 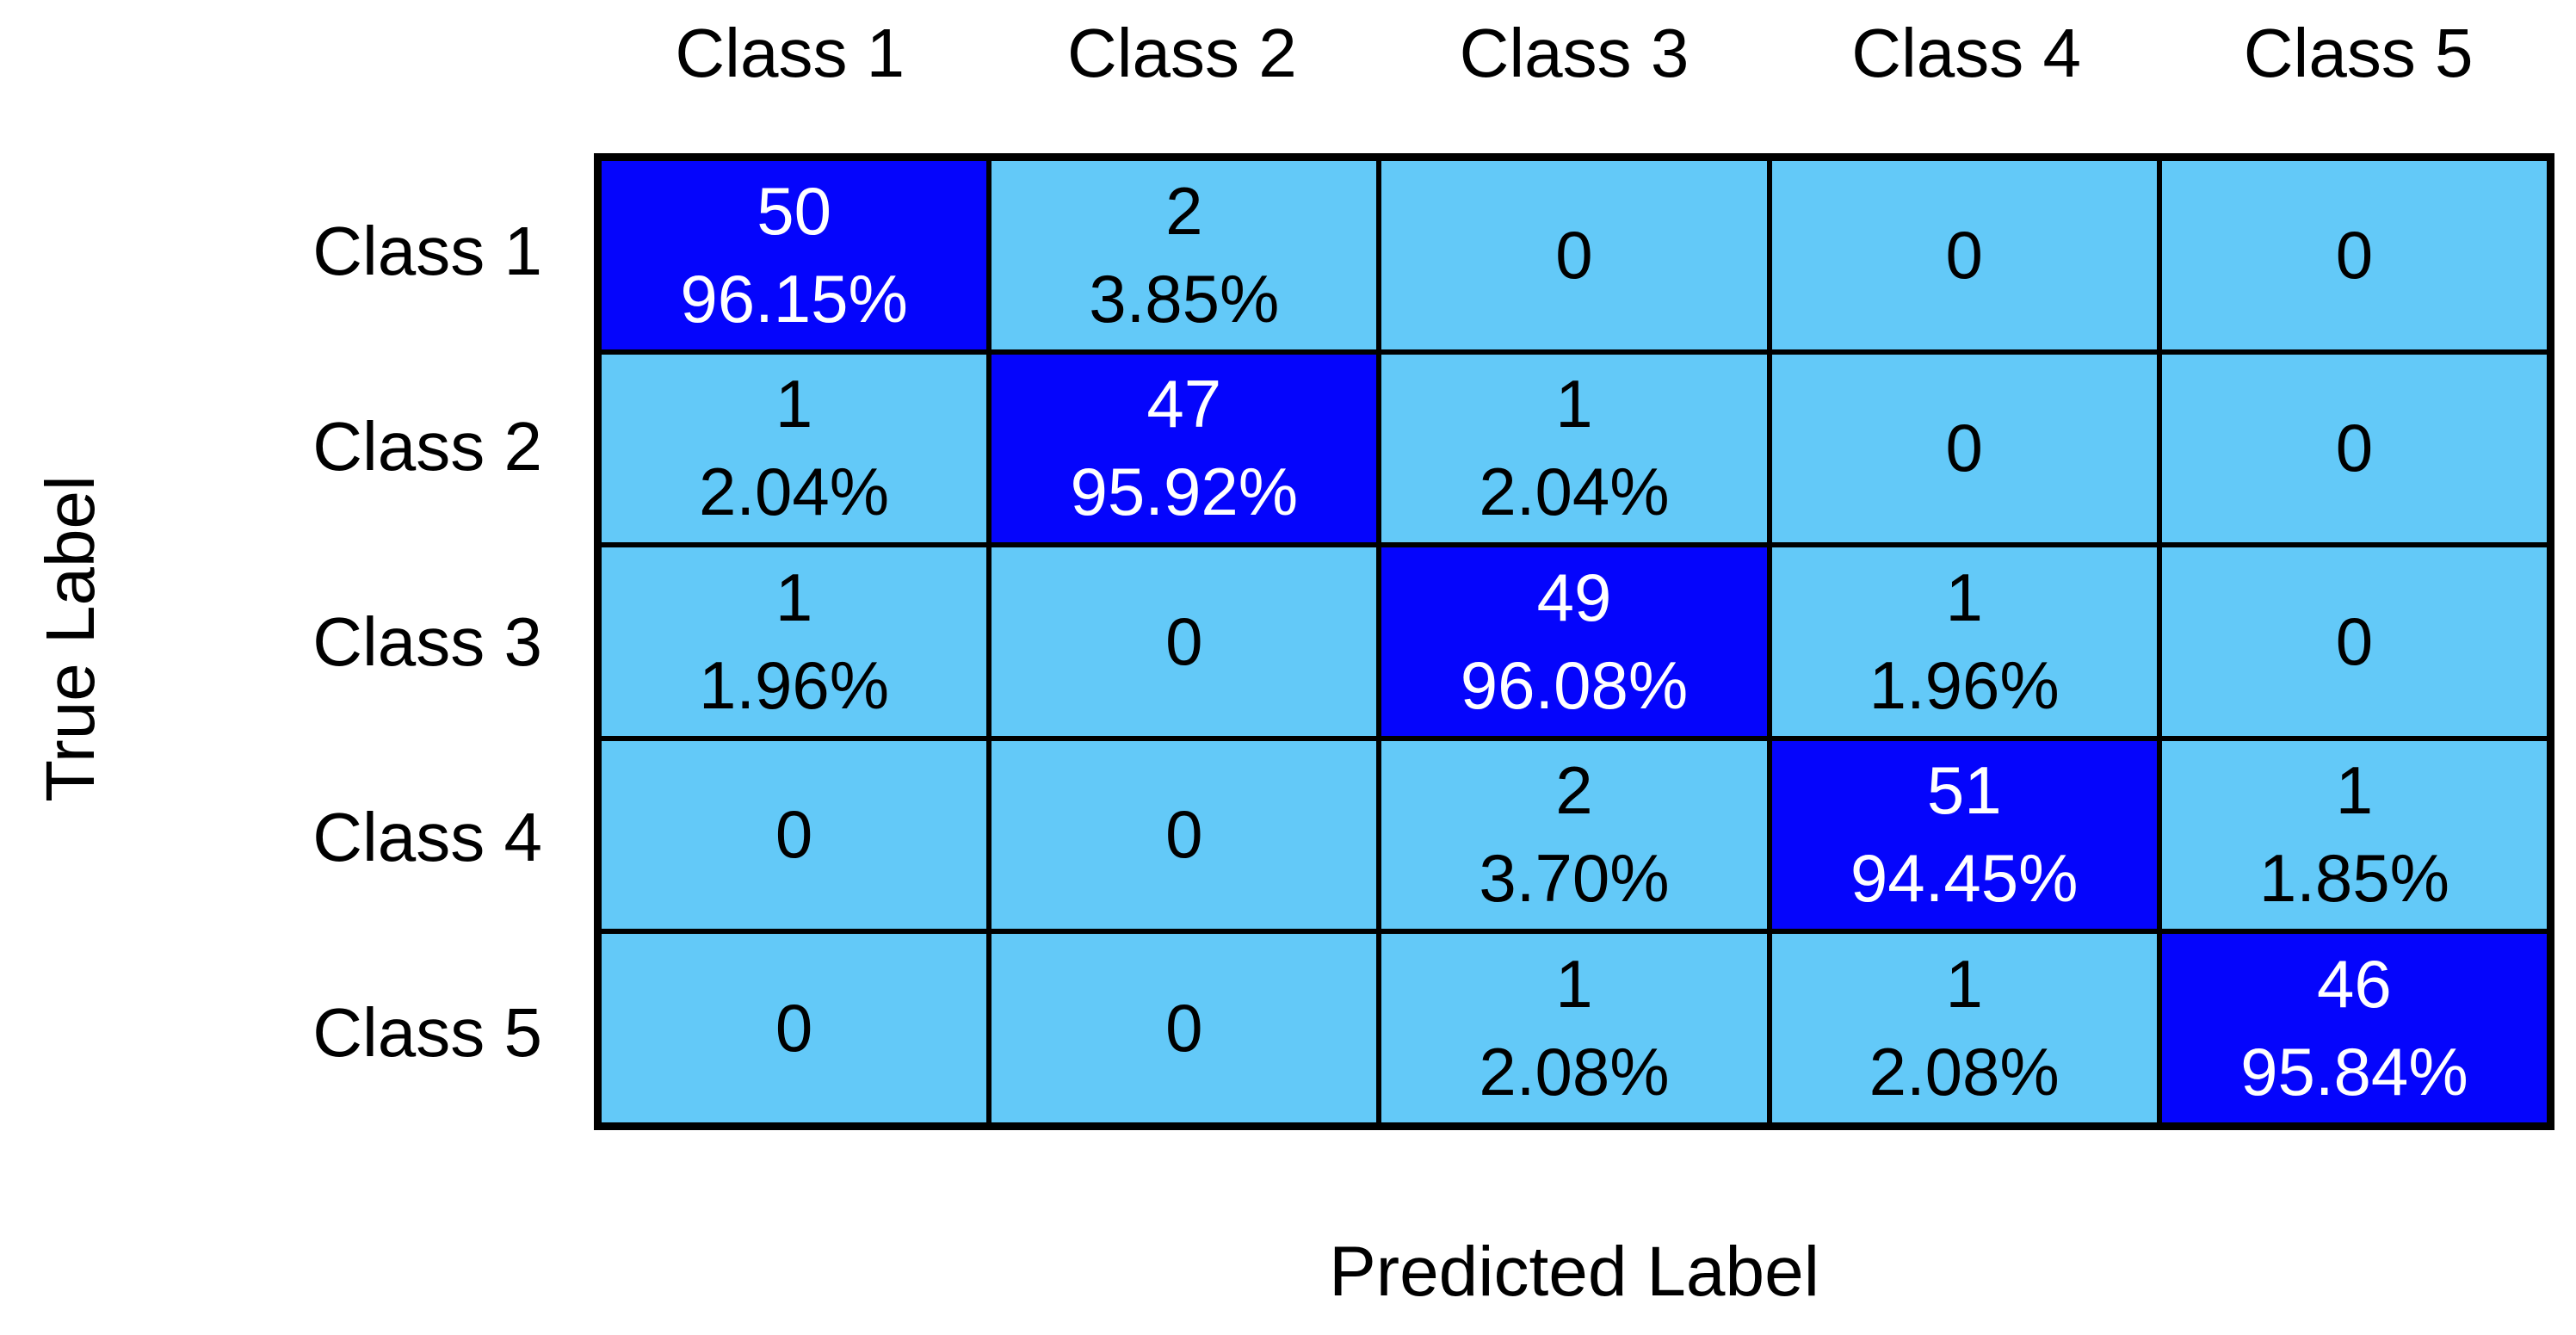 I want to click on matrix-cell-r3c2: 0, so click(x=1184, y=641).